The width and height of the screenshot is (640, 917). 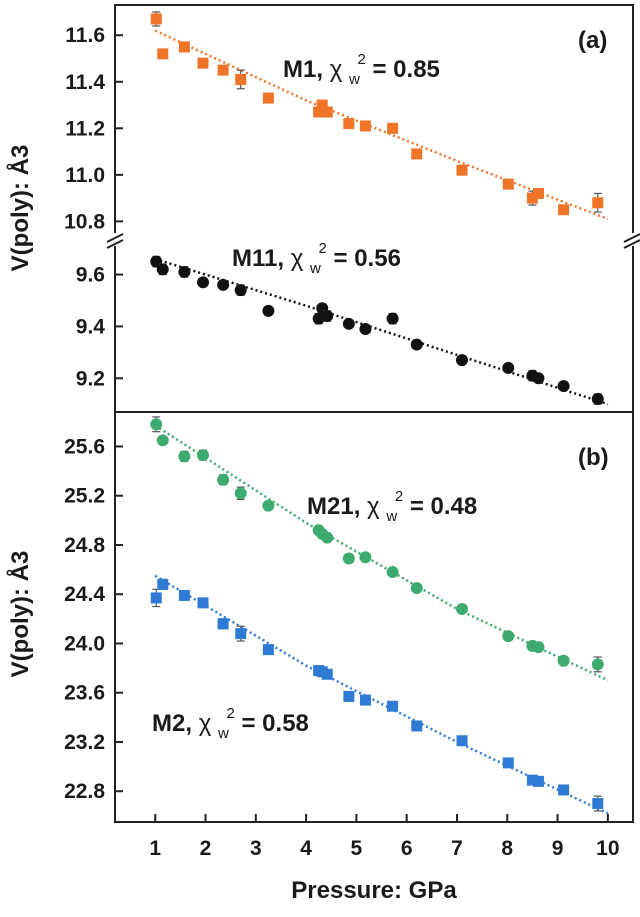 I want to click on series-m1-label-sup: 2, so click(x=361, y=59).